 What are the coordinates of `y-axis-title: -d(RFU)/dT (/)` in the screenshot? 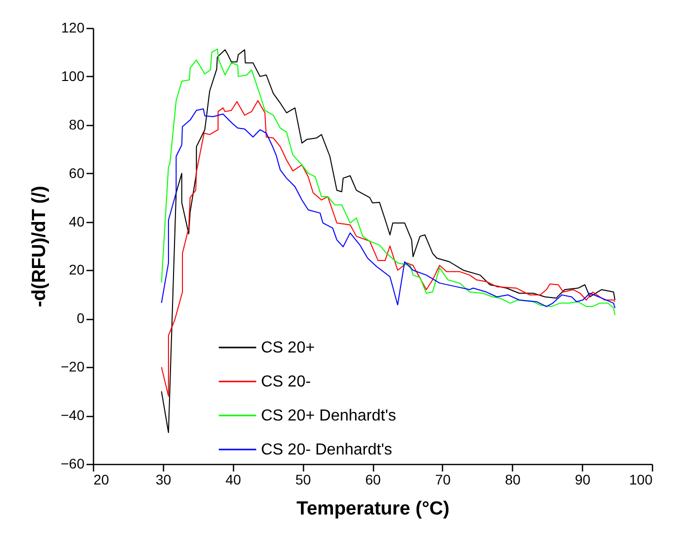 It's located at (39, 247).